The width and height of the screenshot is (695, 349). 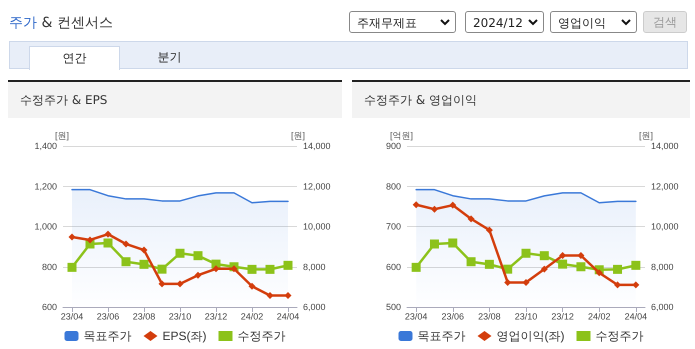 I want to click on text: 영업이익, so click(x=593, y=22).